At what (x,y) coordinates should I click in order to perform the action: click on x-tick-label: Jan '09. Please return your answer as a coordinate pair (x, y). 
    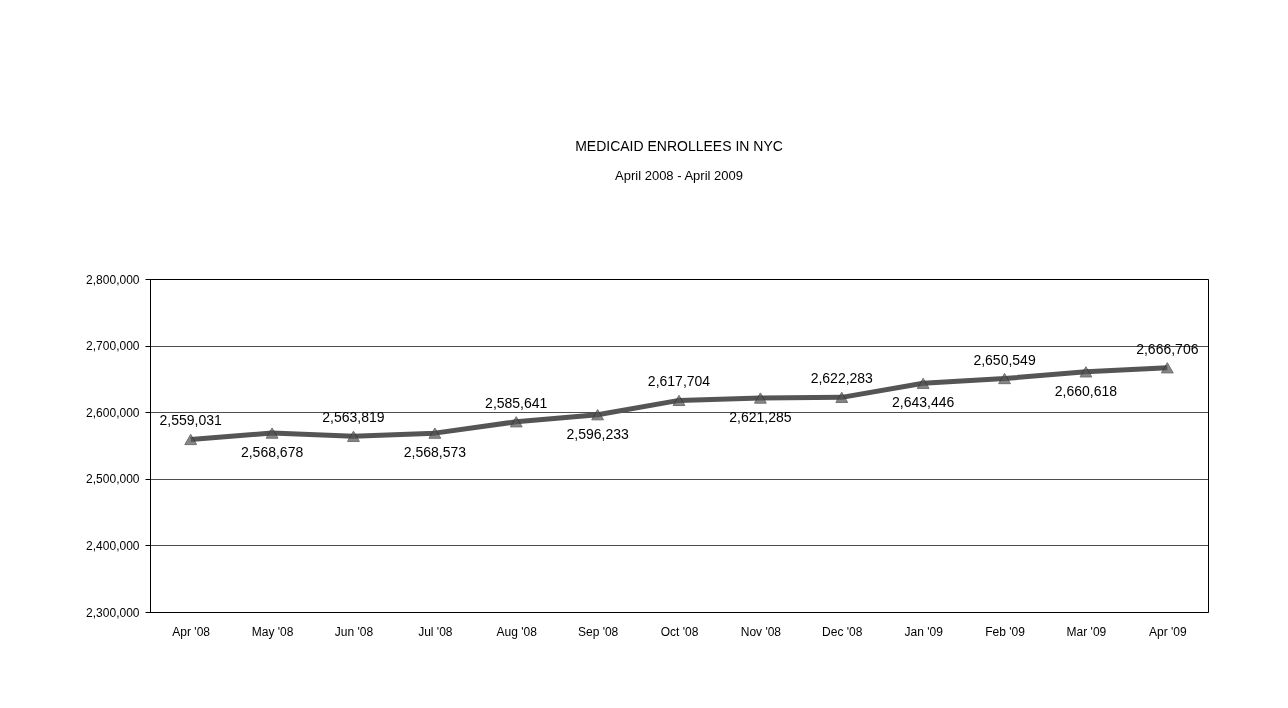
    Looking at the image, I should click on (924, 631).